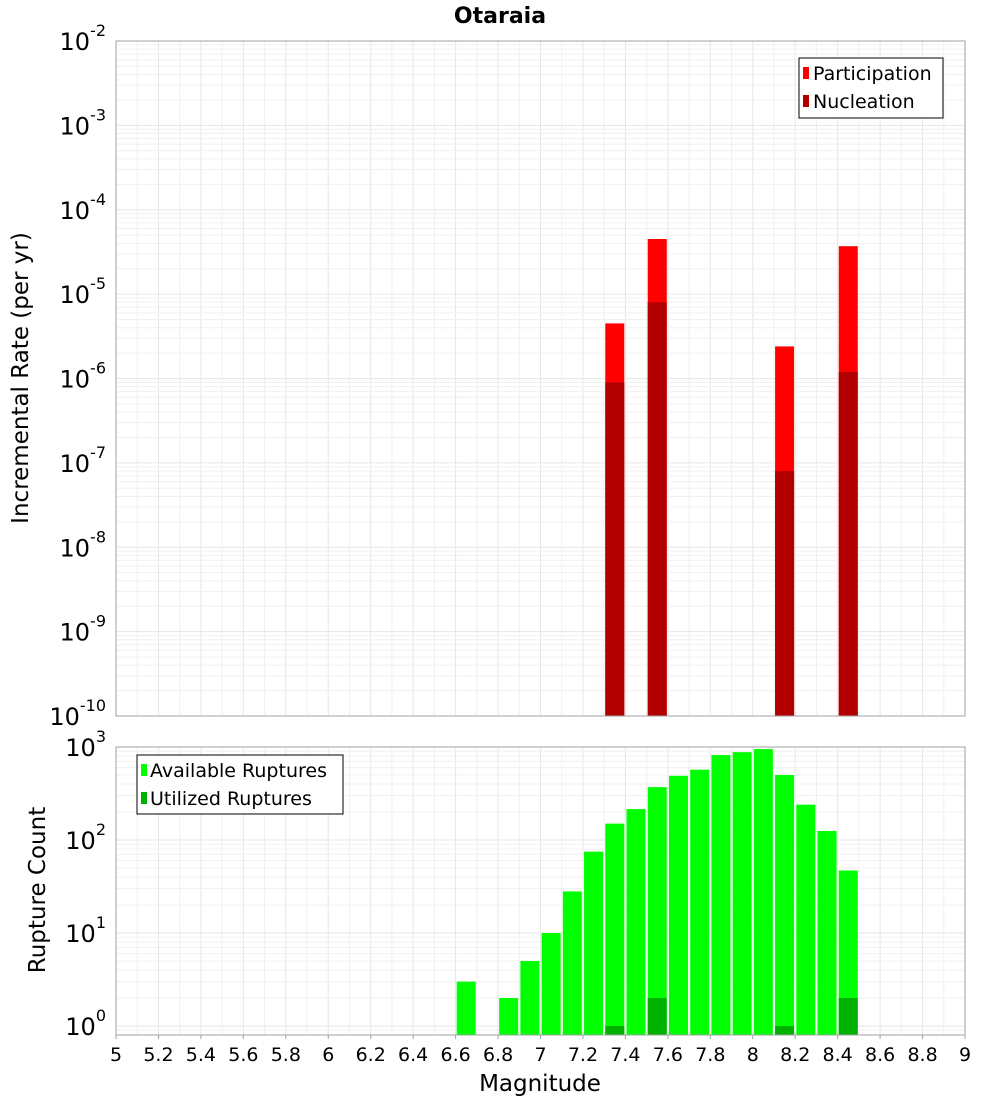 The image size is (1000, 1100). I want to click on x-axis-label: Magnitude, so click(540, 1084).